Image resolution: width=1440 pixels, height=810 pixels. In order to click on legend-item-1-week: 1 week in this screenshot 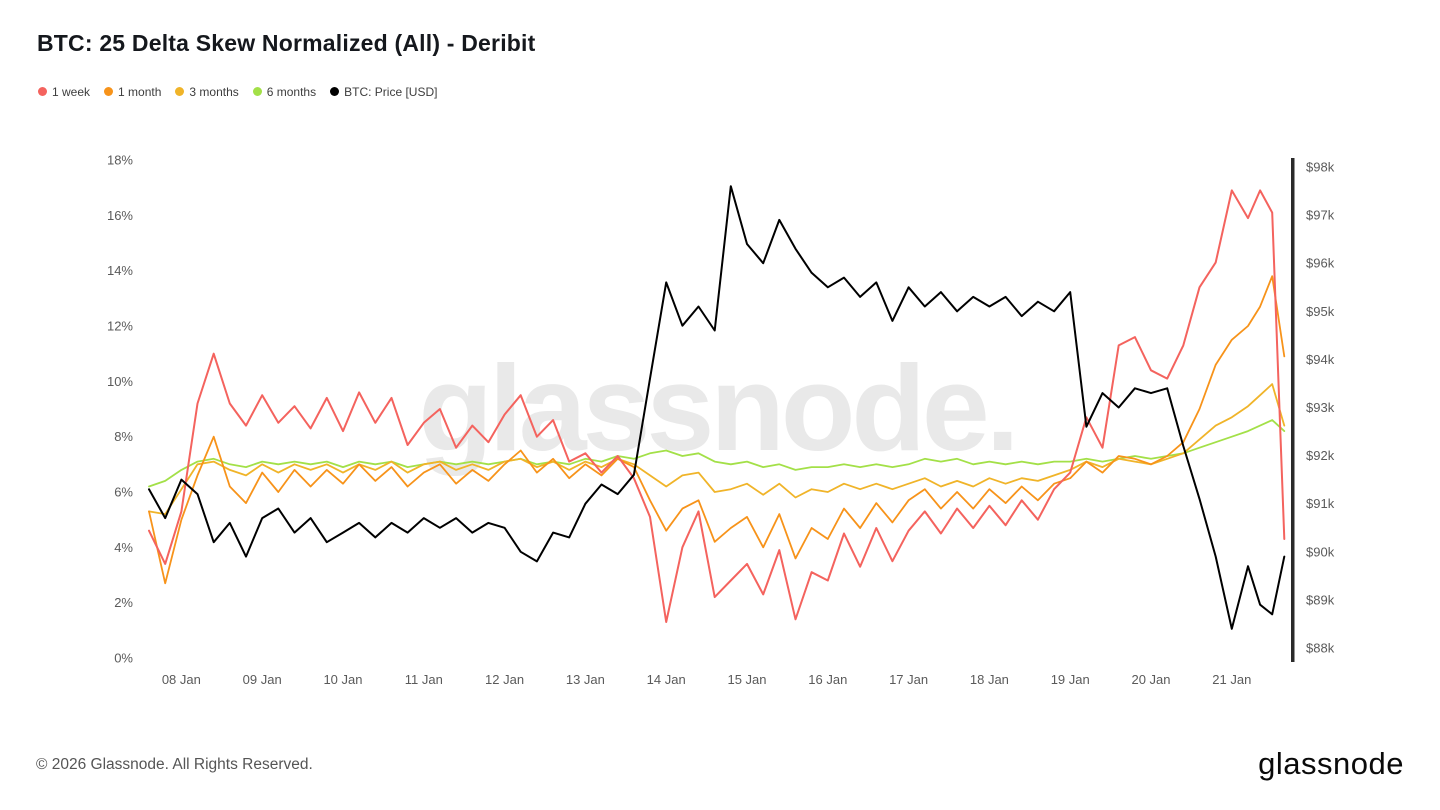, I will do `click(64, 91)`.